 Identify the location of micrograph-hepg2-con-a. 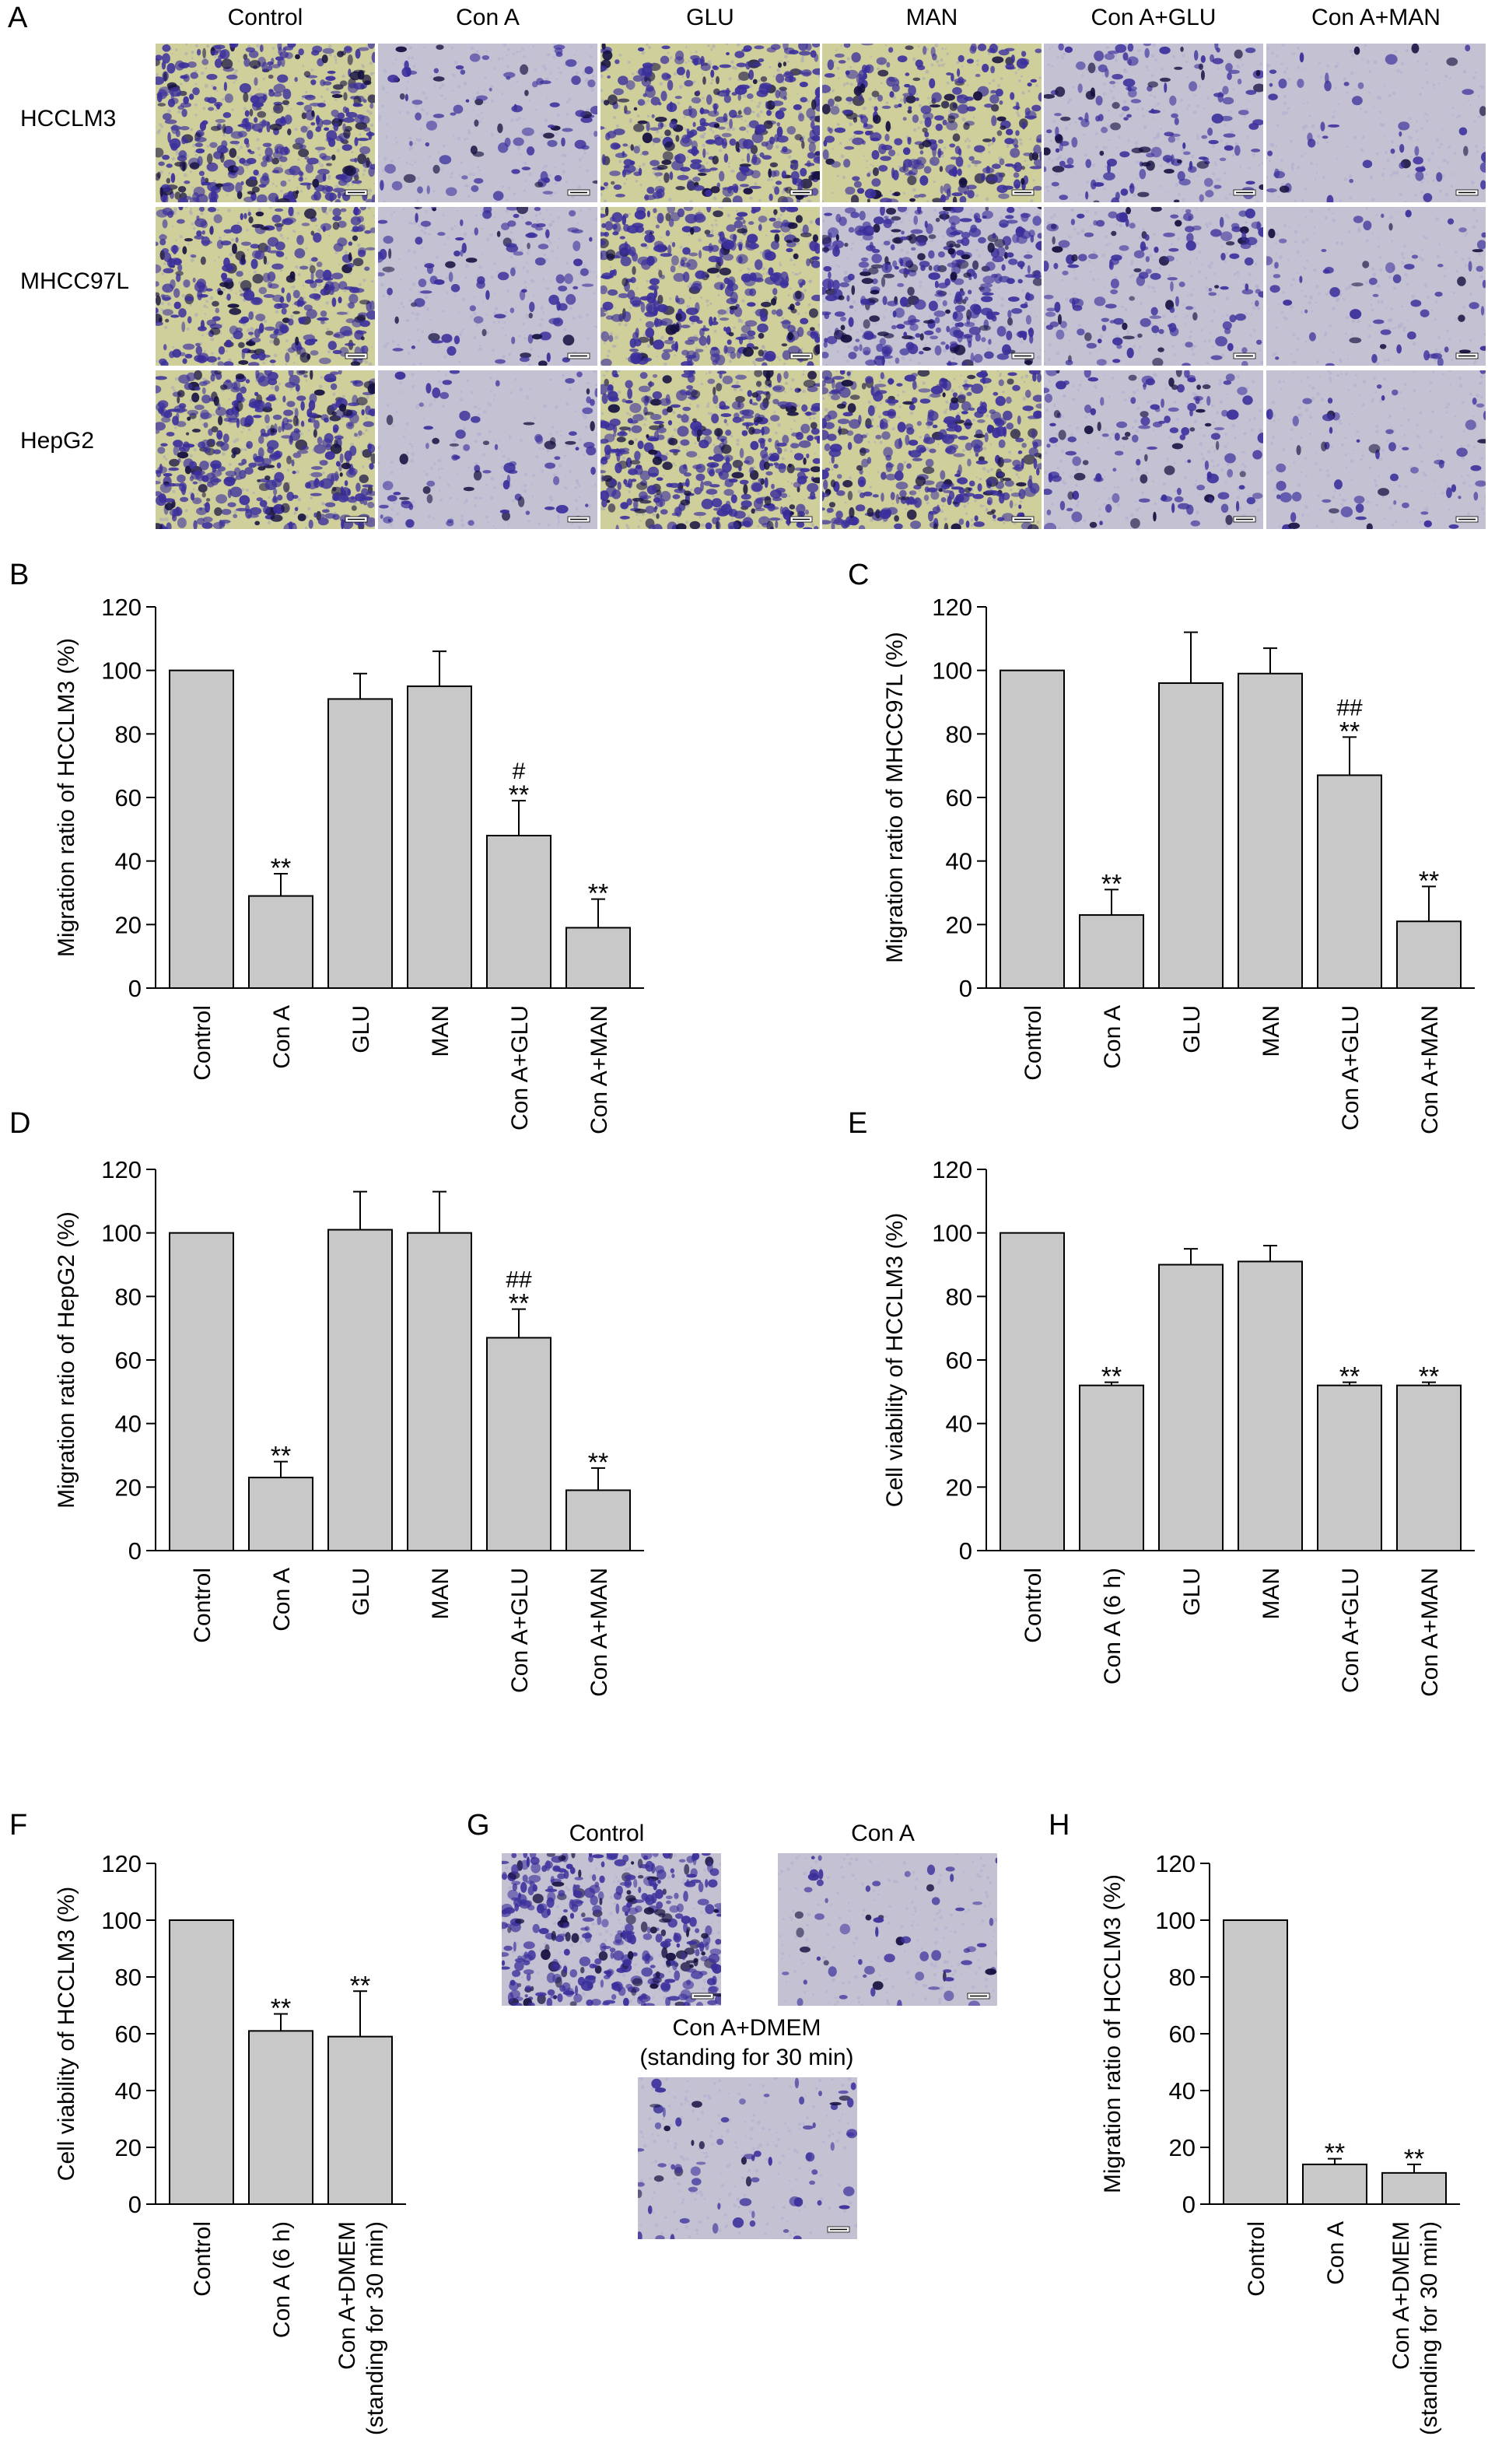
(487, 449).